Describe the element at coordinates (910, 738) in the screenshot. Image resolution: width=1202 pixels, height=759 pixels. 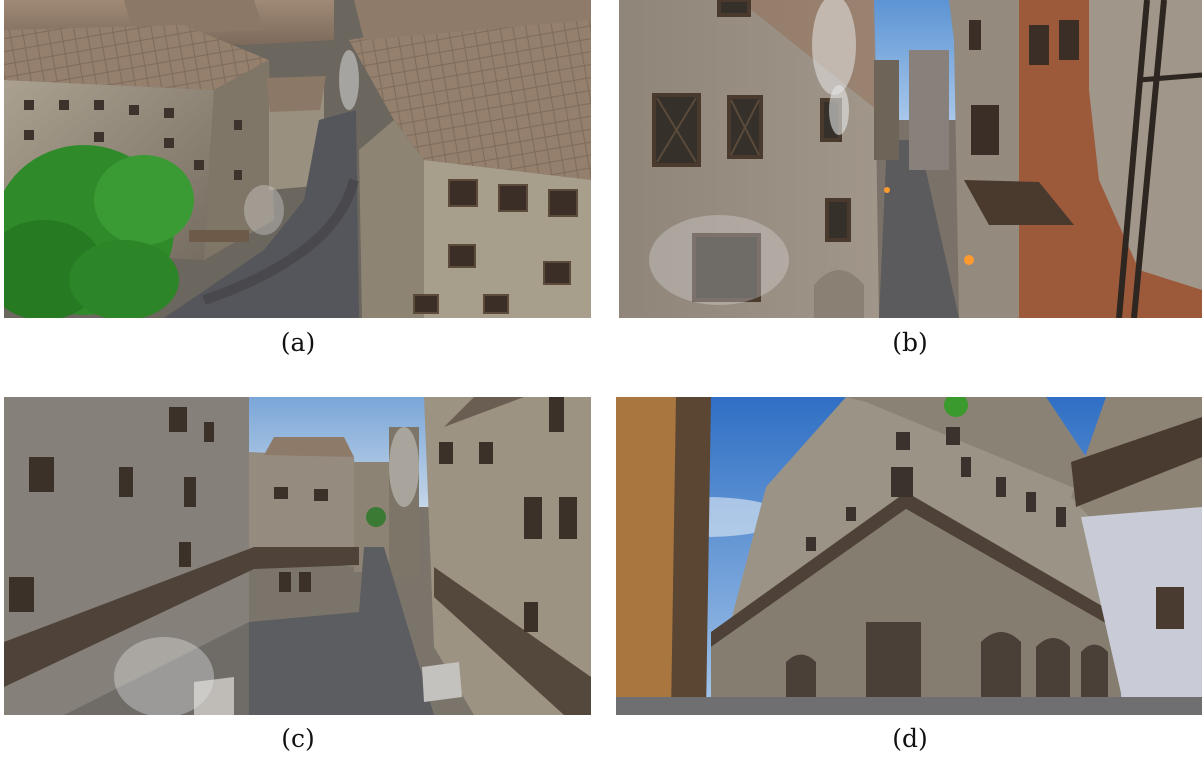
I see `caption-d: (d)` at that location.